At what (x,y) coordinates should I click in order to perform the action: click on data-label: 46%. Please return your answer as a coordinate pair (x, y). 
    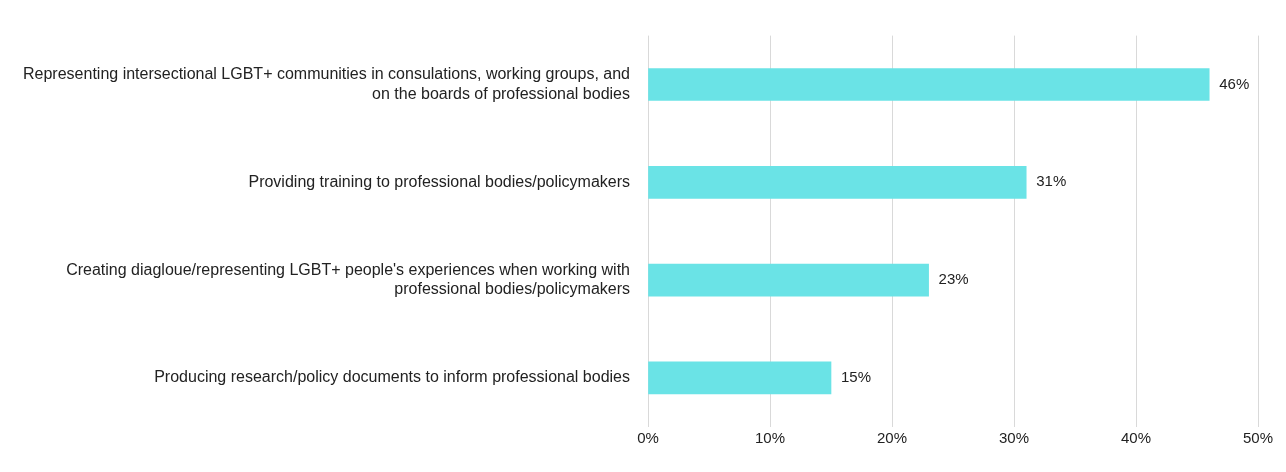
    Looking at the image, I should click on (1234, 83).